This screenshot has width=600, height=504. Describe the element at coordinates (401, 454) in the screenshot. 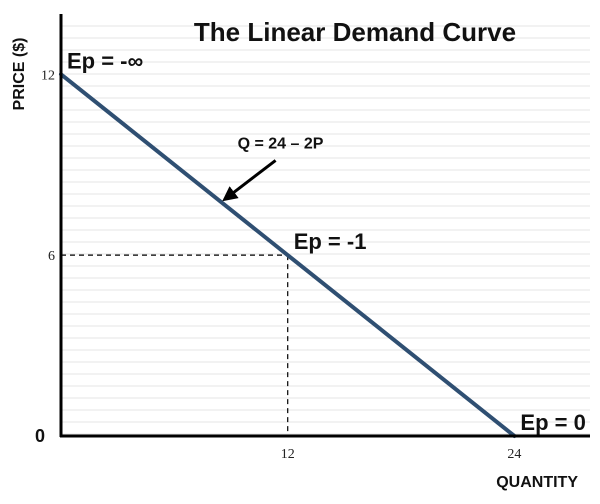

I see `x-tick-labels: 12 24` at that location.